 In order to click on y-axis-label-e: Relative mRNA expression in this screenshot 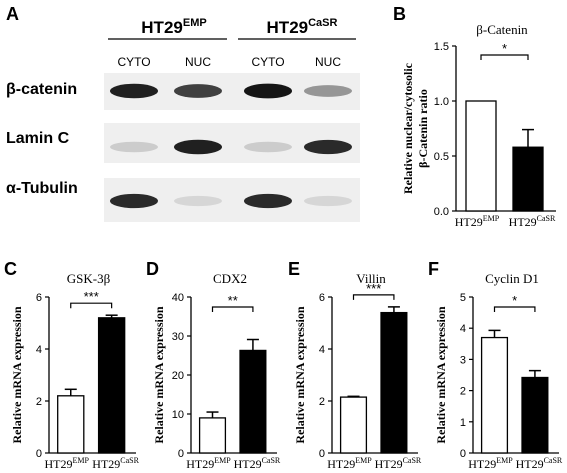, I will do `click(300, 374)`.